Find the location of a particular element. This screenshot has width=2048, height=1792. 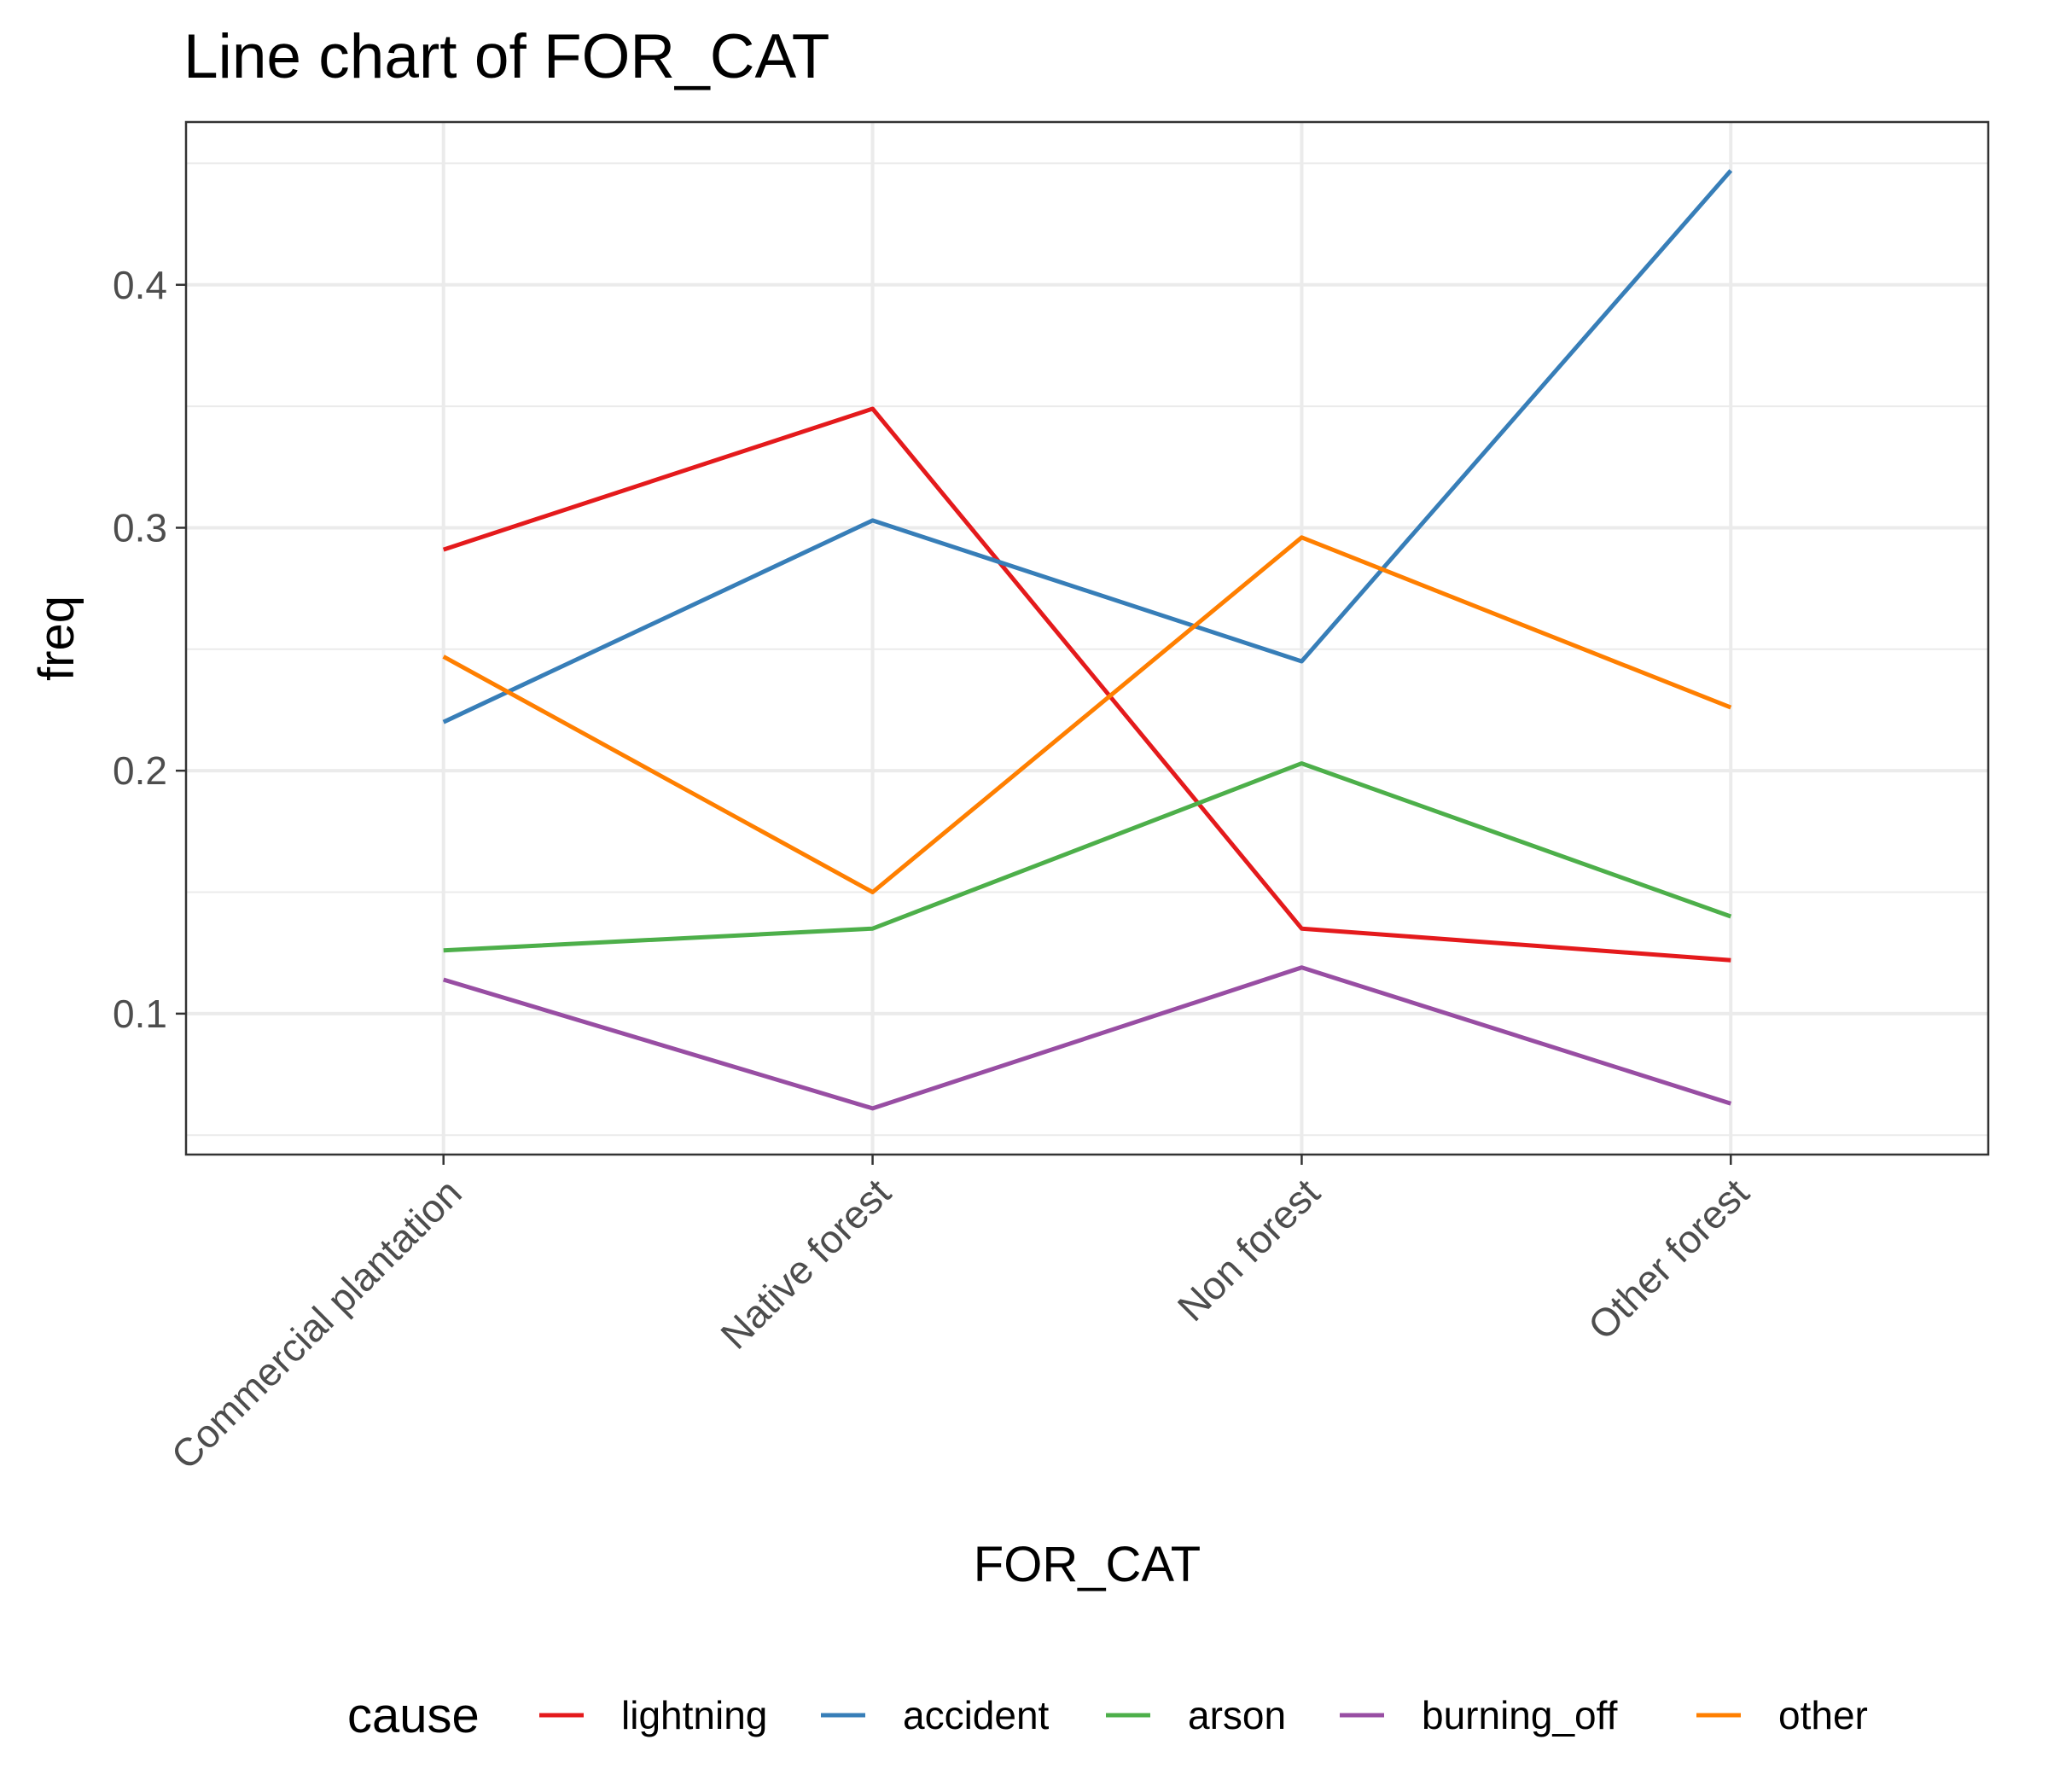

chart-title: Line chart of FOR_CAT is located at coordinates (506, 57).